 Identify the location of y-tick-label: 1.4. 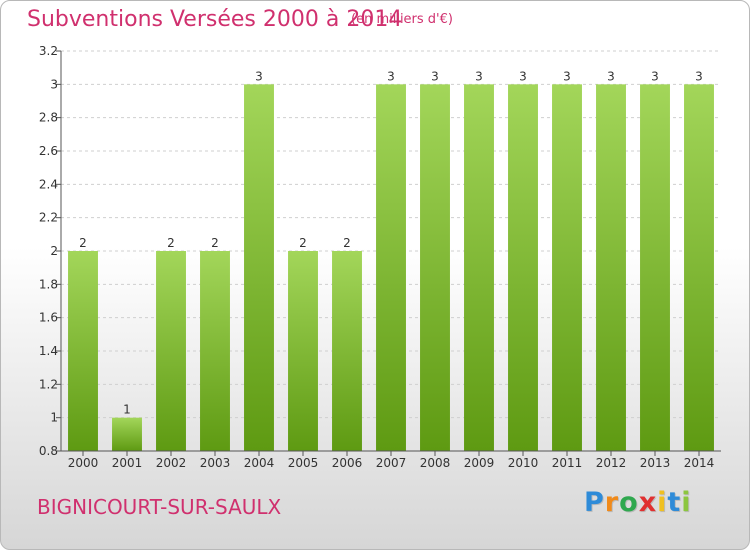
(48, 351).